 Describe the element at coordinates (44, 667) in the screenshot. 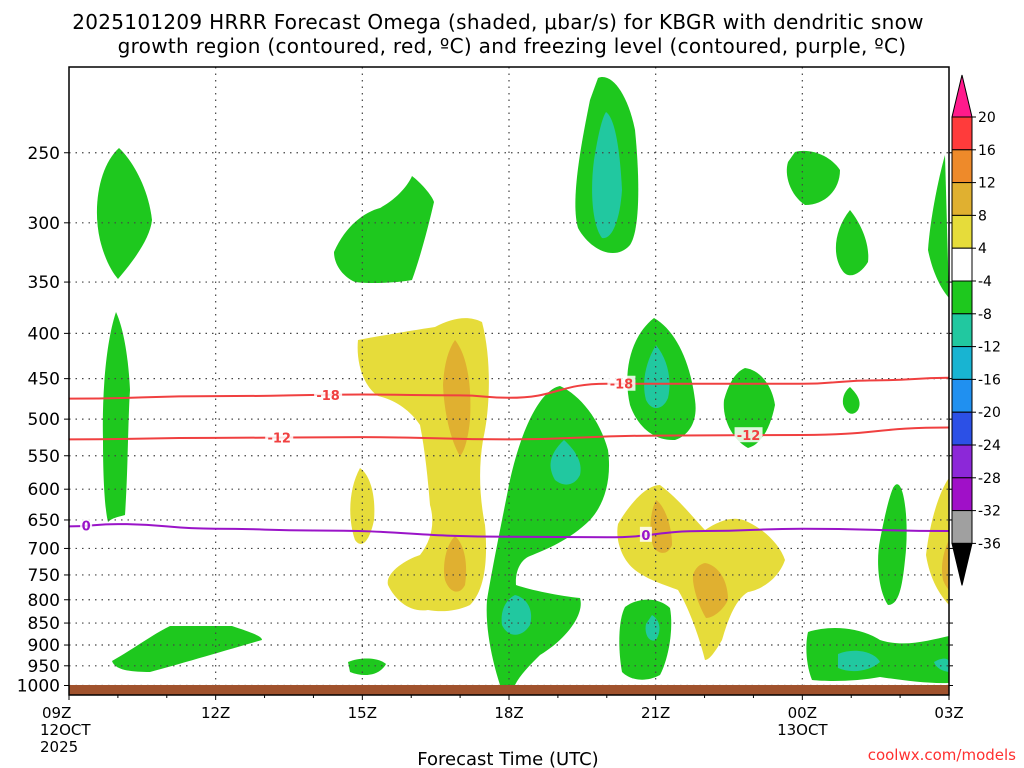

I see `y-tick-label: 950` at that location.